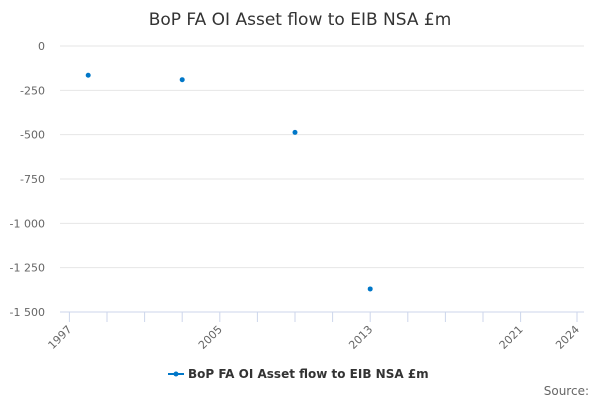 This screenshot has height=400, width=600. What do you see at coordinates (511, 337) in the screenshot?
I see `x-tick-label: 2021` at bounding box center [511, 337].